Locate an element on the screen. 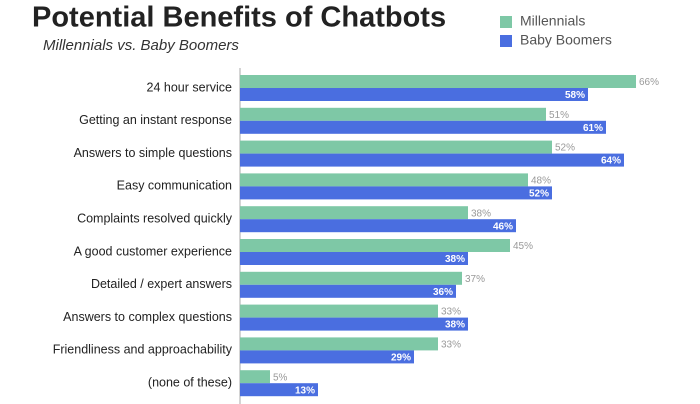 Image resolution: width=700 pixels, height=404 pixels. value-label: 5% is located at coordinates (280, 377).